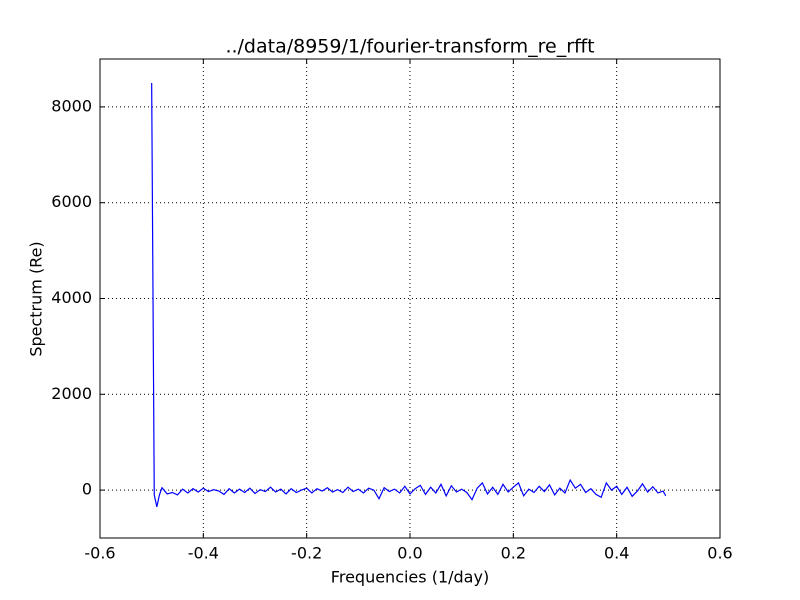 The image size is (800, 600). What do you see at coordinates (513, 553) in the screenshot?
I see `x-tick-label: 0.2` at bounding box center [513, 553].